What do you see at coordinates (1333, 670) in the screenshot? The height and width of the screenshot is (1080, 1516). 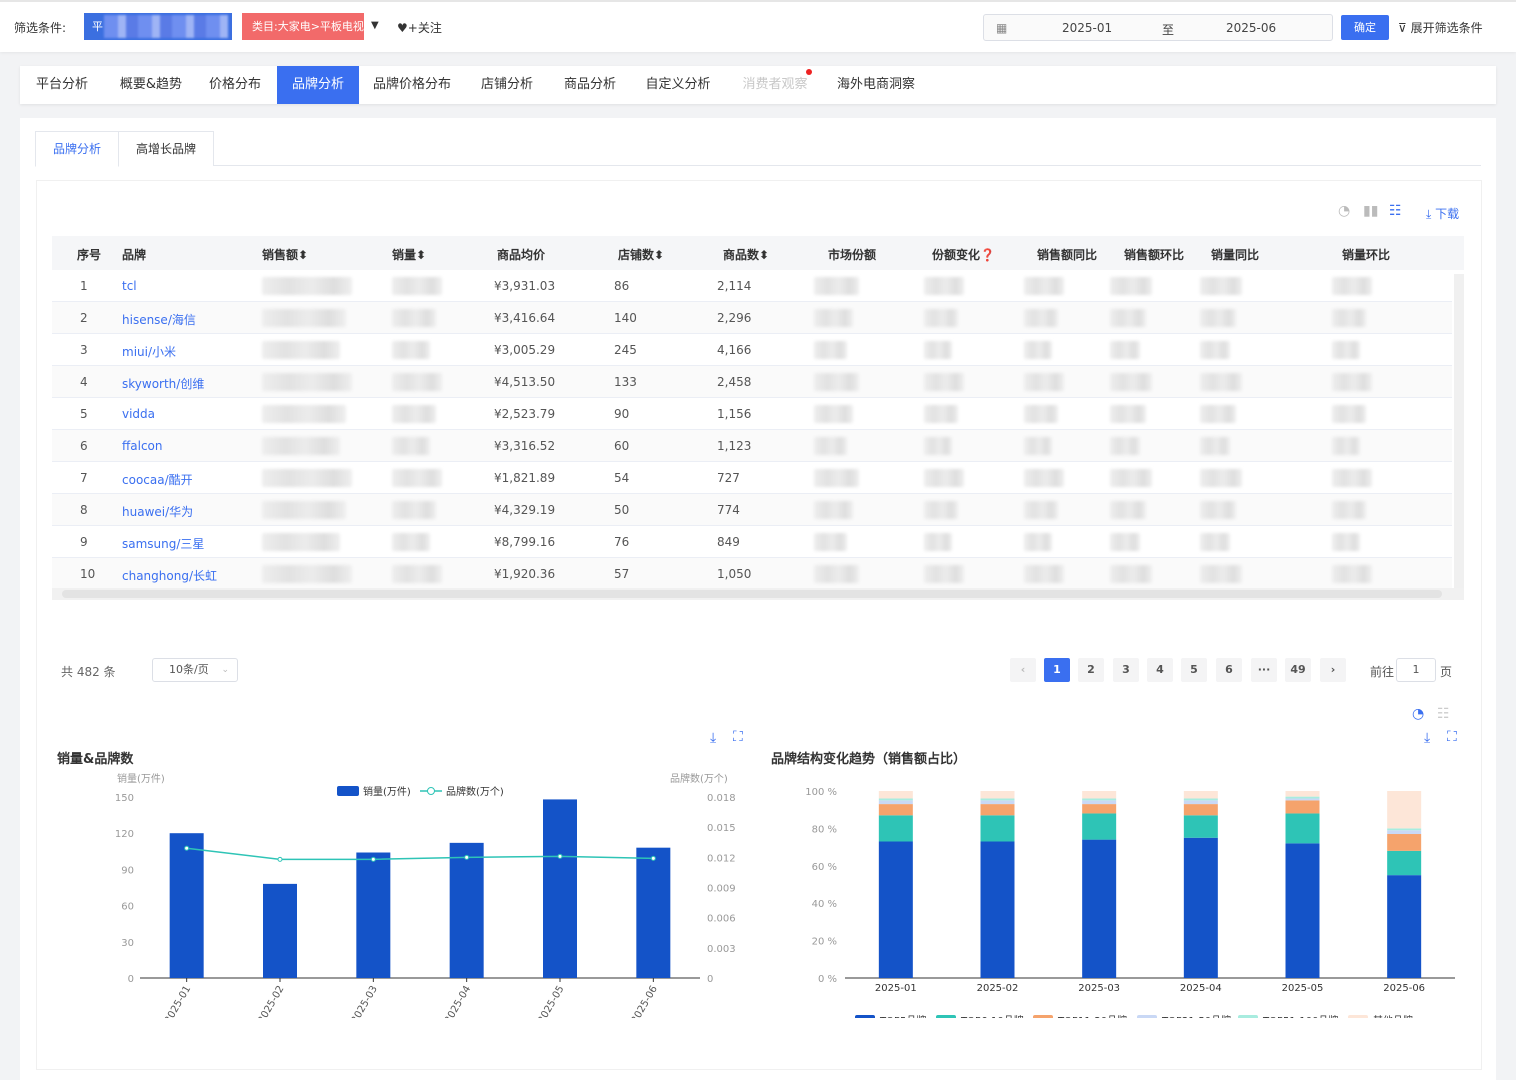 I see `next-page-button: ›` at bounding box center [1333, 670].